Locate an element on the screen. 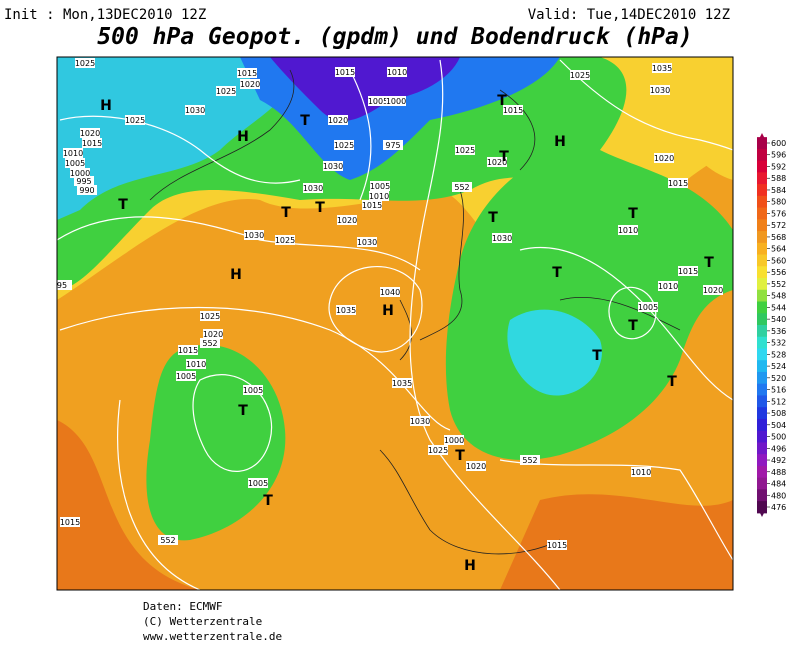  colorbar-label: 552 is located at coordinates (778, 284).